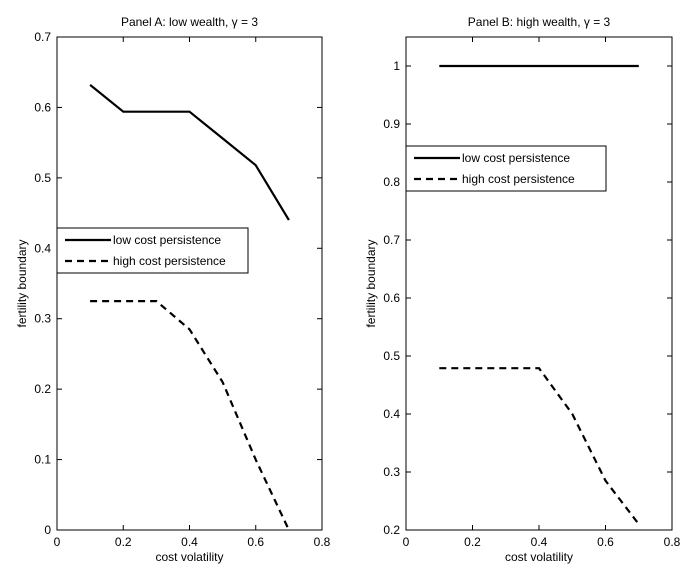  What do you see at coordinates (539, 22) in the screenshot?
I see `chart-title: Panel B: high wealth, γ = 3` at bounding box center [539, 22].